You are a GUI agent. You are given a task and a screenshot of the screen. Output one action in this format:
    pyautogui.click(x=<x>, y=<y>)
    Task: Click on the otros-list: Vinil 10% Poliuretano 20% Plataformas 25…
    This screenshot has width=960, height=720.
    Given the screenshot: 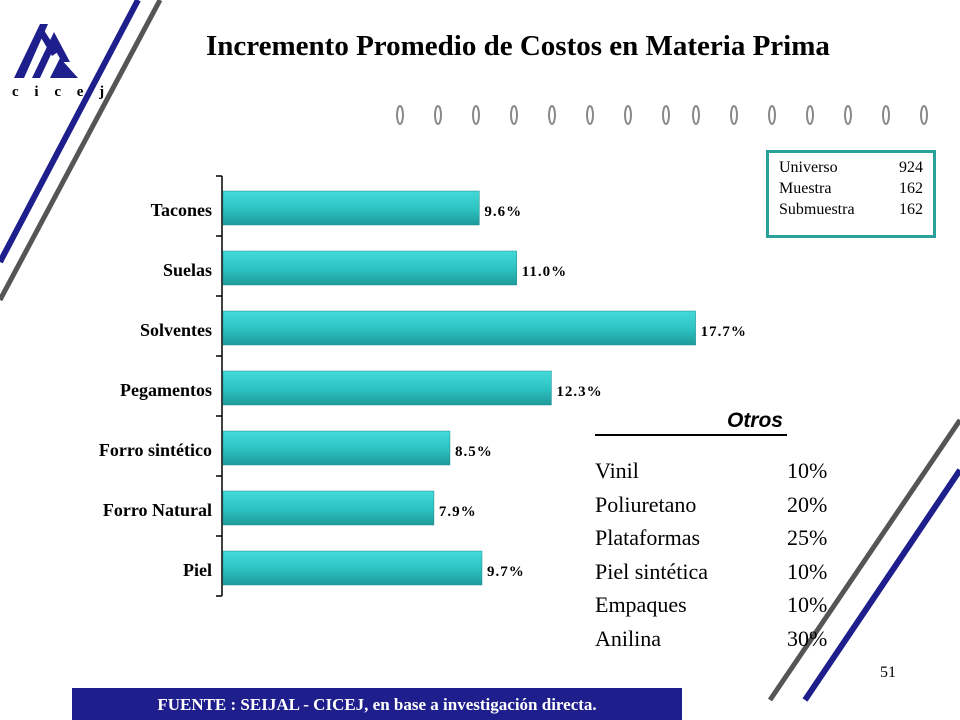 What is the action you would take?
    pyautogui.click(x=720, y=554)
    